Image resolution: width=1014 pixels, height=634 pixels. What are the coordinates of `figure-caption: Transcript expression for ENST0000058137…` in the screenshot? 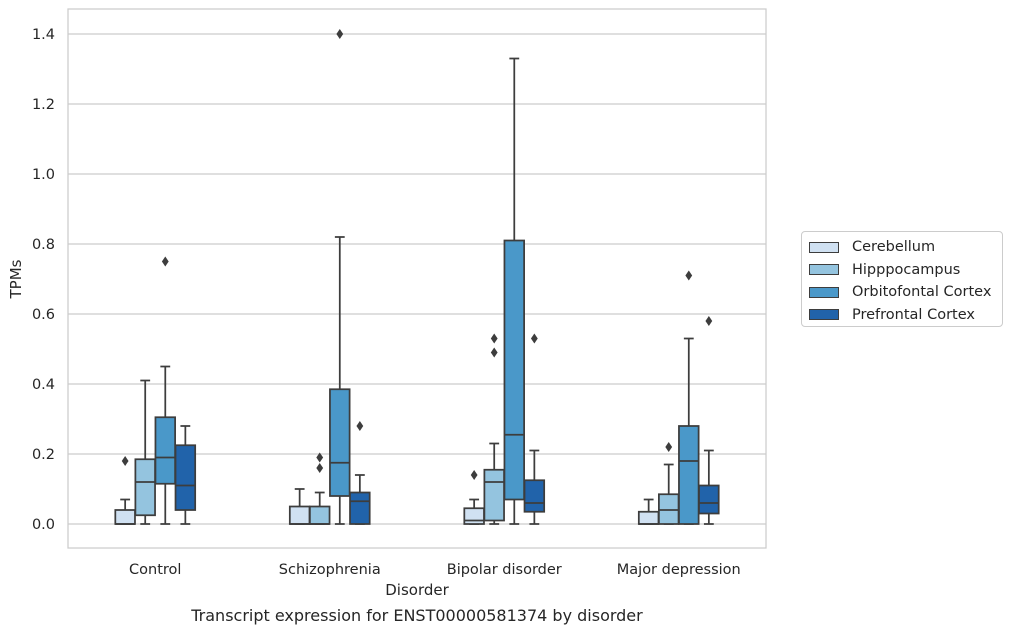 It's located at (417, 615).